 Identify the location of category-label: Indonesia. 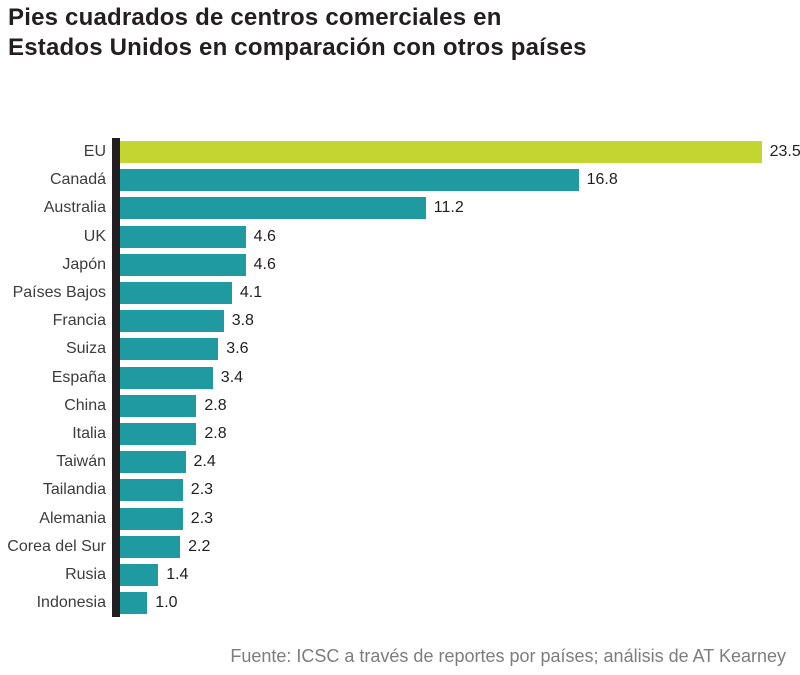
(71, 603).